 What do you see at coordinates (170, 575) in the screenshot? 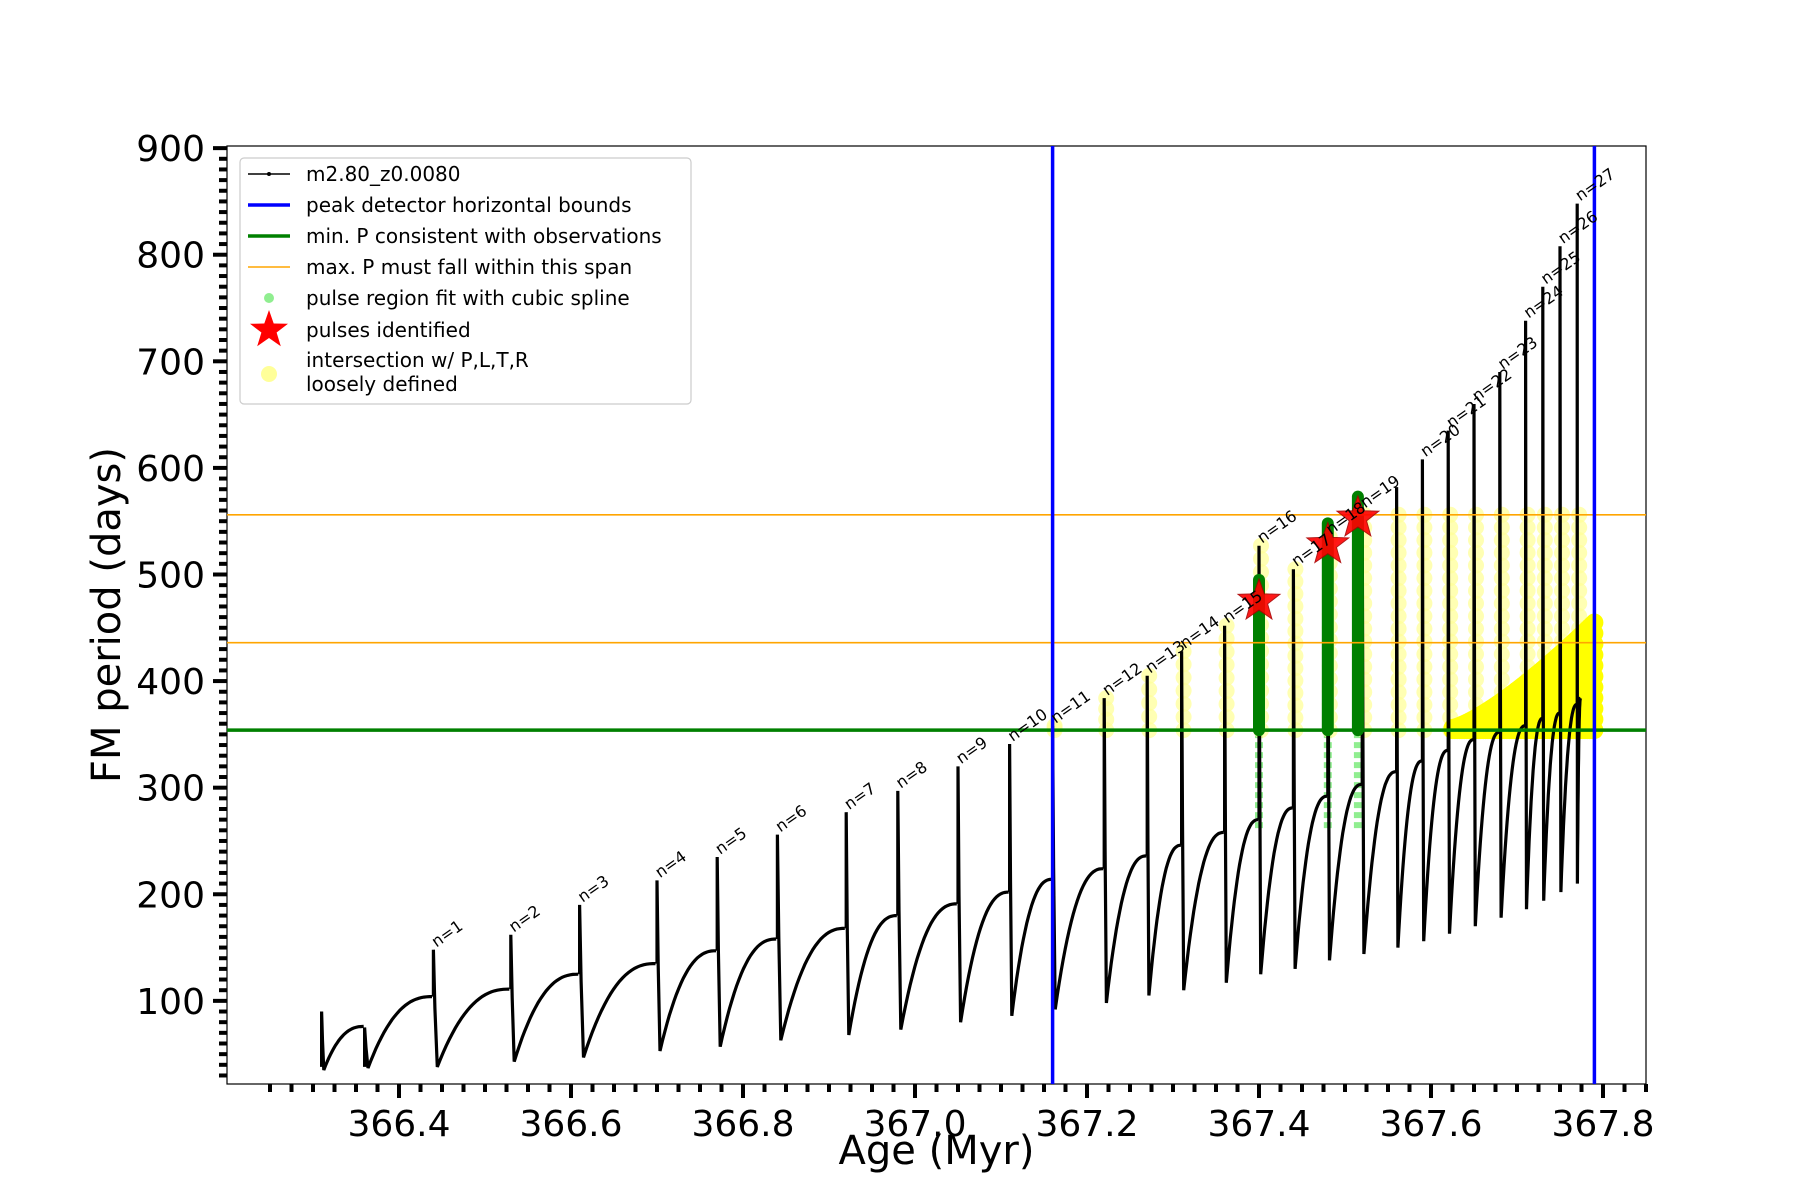
I see `y-tick-label: 500` at bounding box center [170, 575].